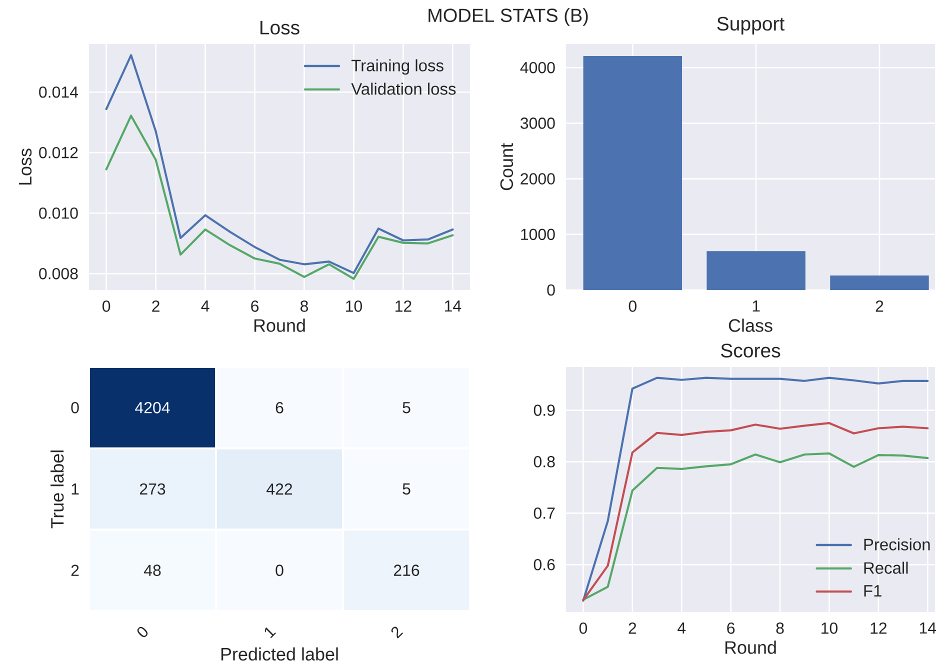 The image size is (941, 668). Describe the element at coordinates (537, 178) in the screenshot. I see `y-tick-label: 2000` at that location.